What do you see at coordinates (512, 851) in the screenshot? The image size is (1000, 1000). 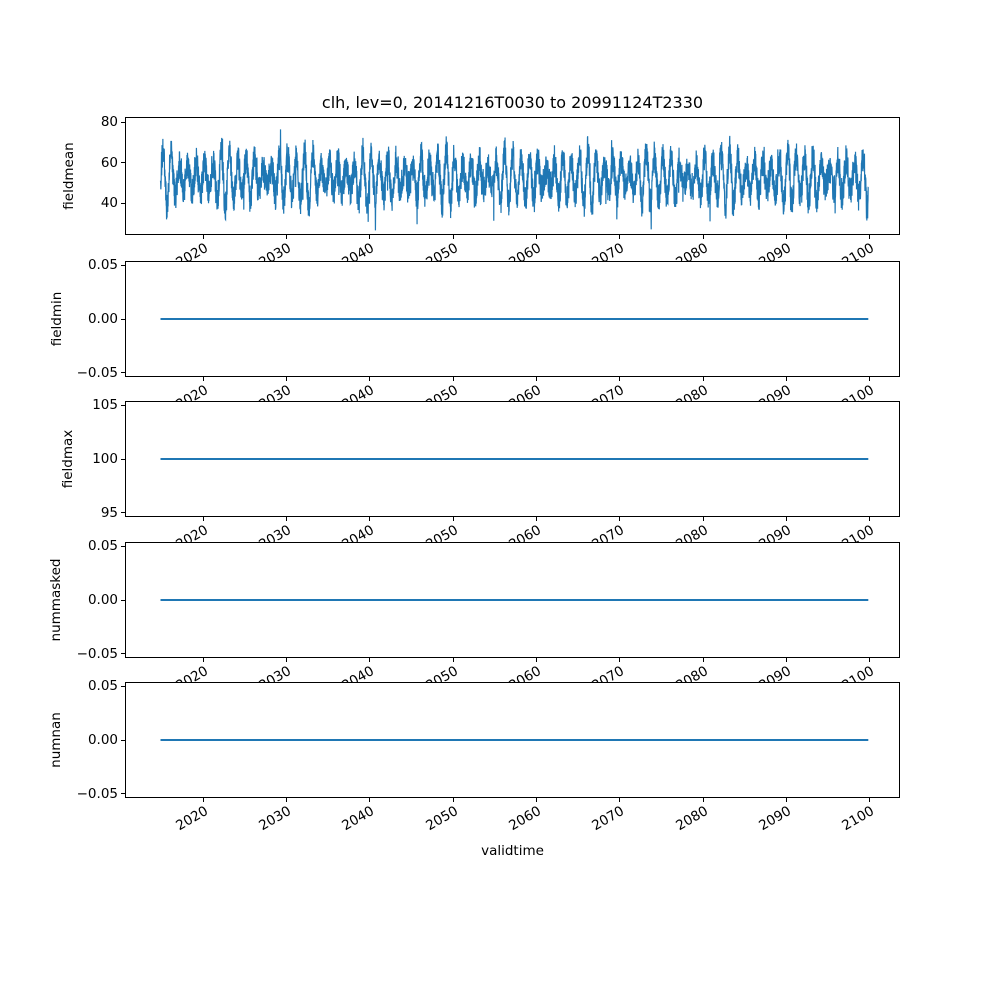 I see `x-axis-label: validtime` at bounding box center [512, 851].